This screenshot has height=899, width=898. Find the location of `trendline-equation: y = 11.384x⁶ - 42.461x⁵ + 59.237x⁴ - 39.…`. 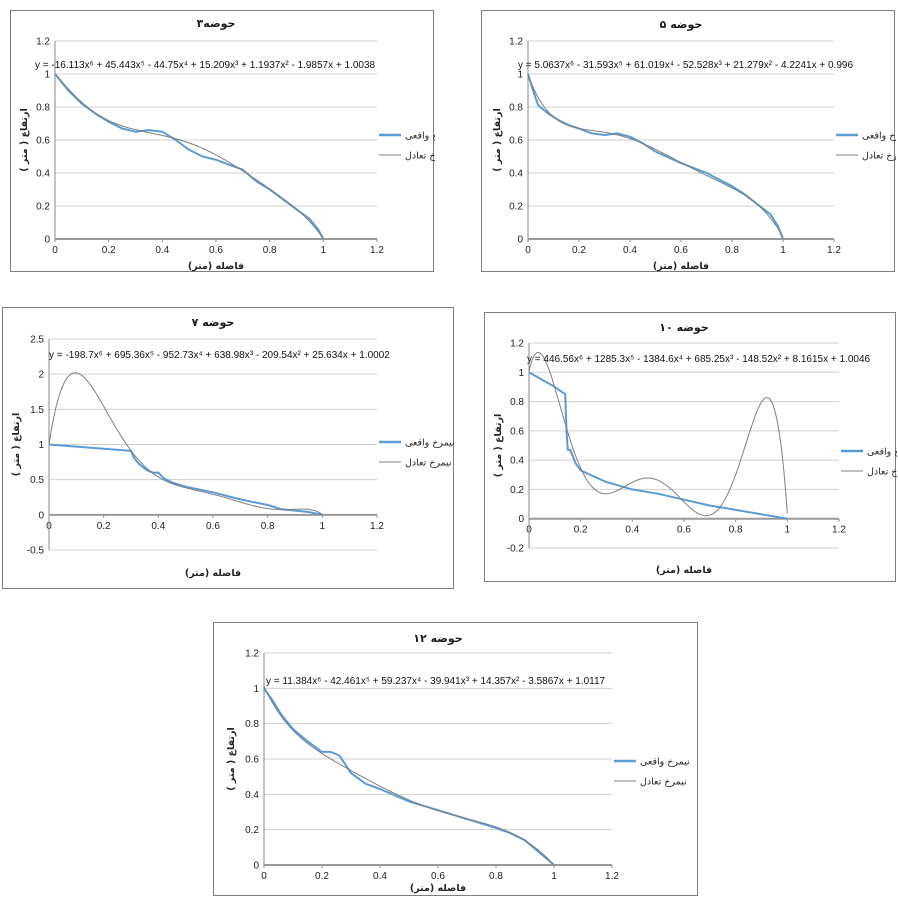

trendline-equation: y = 11.384x⁶ - 42.461x⁵ + 59.237x⁴ - 39.… is located at coordinates (436, 681).